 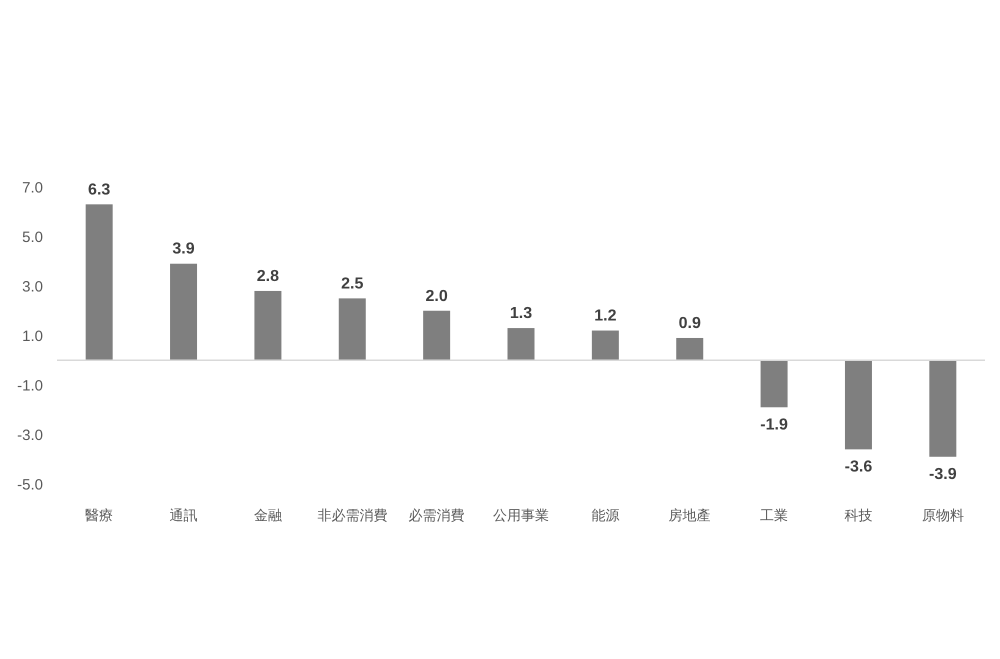 I want to click on y-tick-label: -5.0, so click(x=30, y=485).